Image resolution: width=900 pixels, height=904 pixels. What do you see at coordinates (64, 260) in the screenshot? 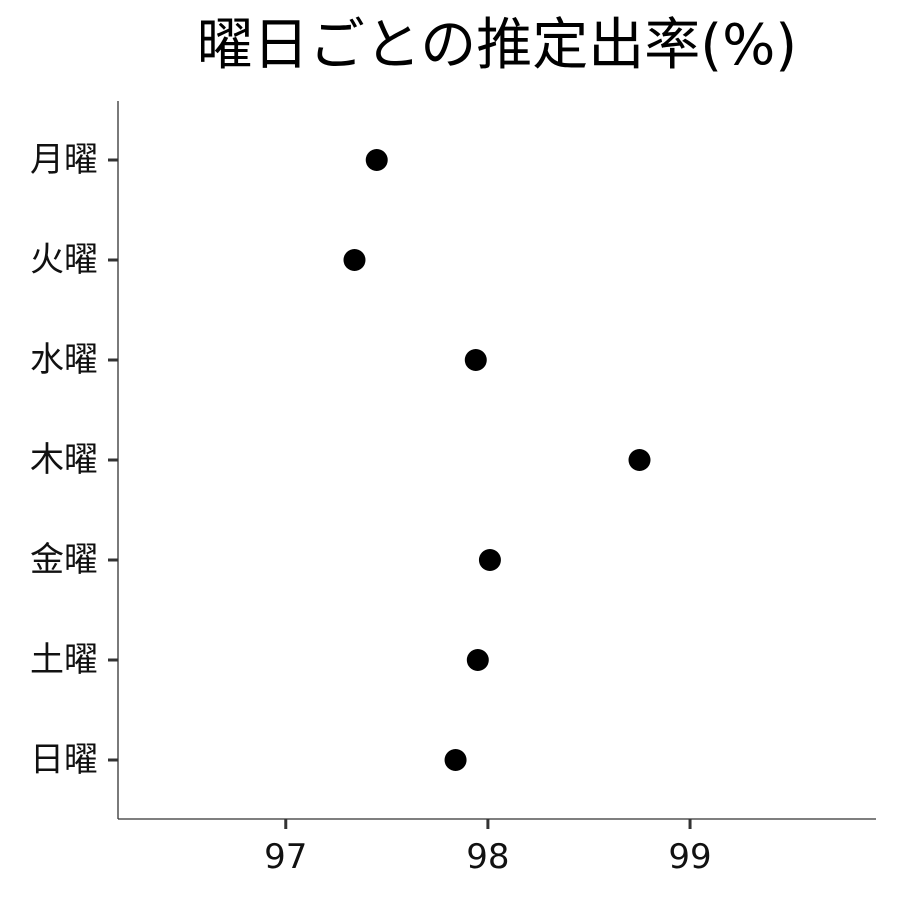
I see `y-tick-label: 火曜` at bounding box center [64, 260].